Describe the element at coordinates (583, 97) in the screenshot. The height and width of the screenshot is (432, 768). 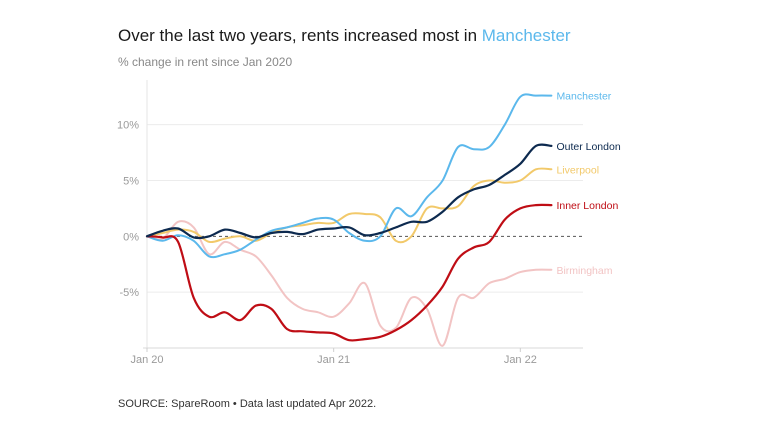
I see `series-label-manchester: Manchester` at that location.